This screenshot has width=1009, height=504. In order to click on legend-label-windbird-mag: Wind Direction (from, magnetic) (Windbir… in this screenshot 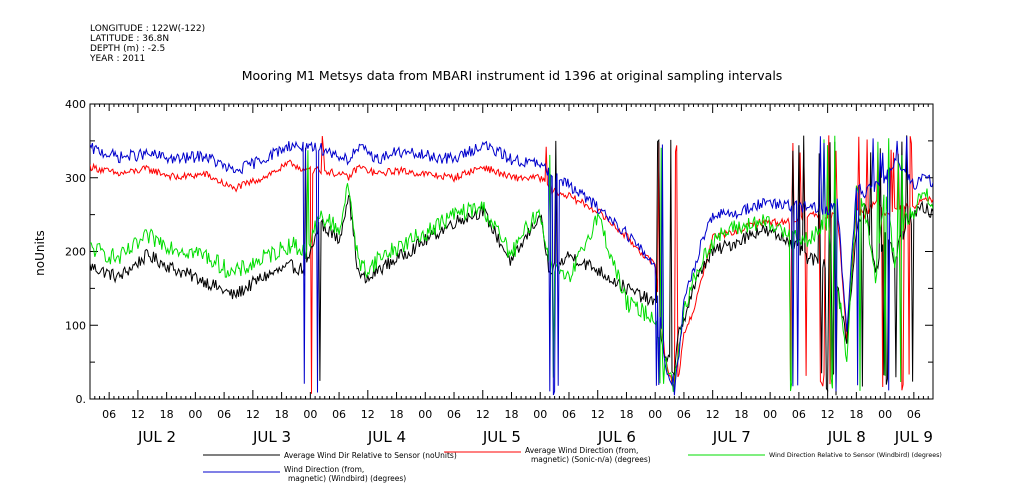, I will do `click(345, 474)`.